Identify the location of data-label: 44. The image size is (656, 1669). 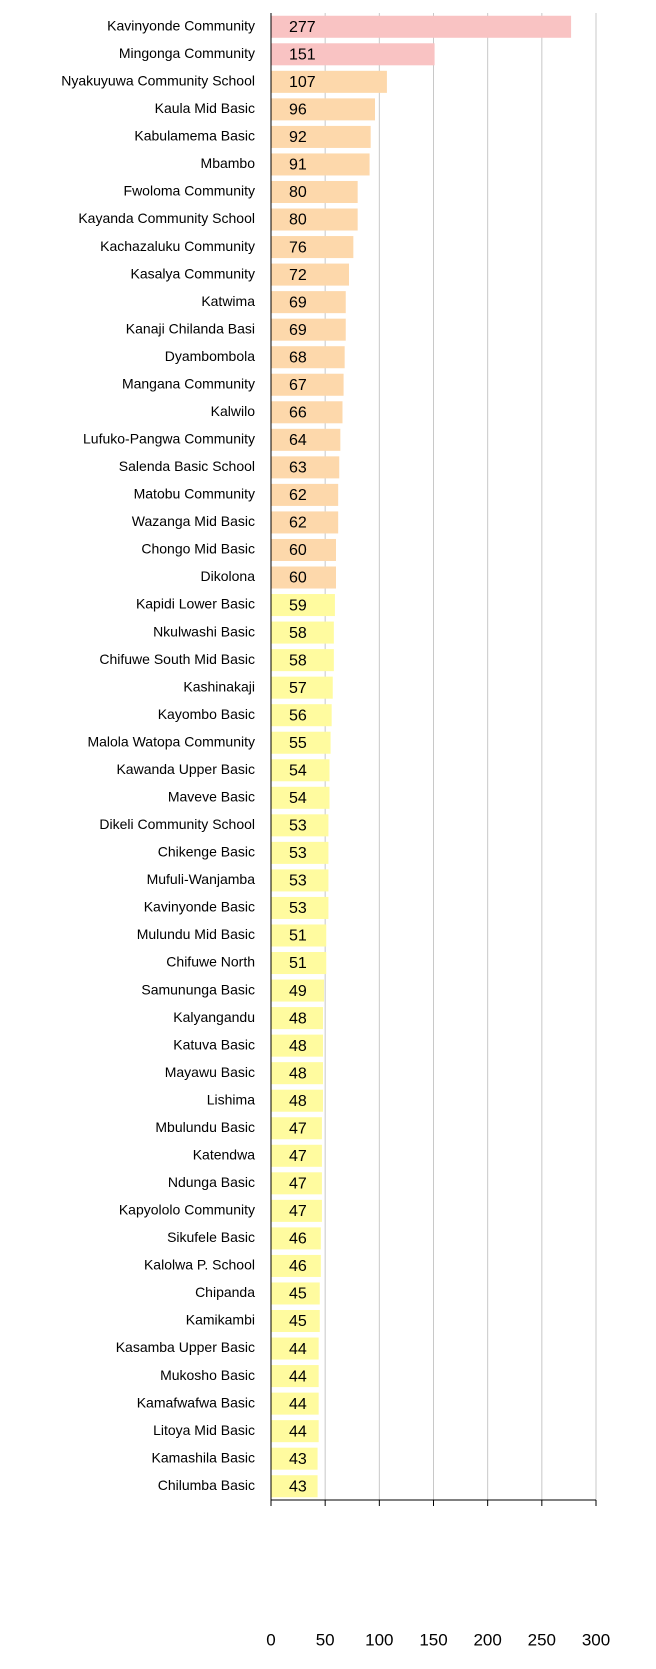
(298, 1431).